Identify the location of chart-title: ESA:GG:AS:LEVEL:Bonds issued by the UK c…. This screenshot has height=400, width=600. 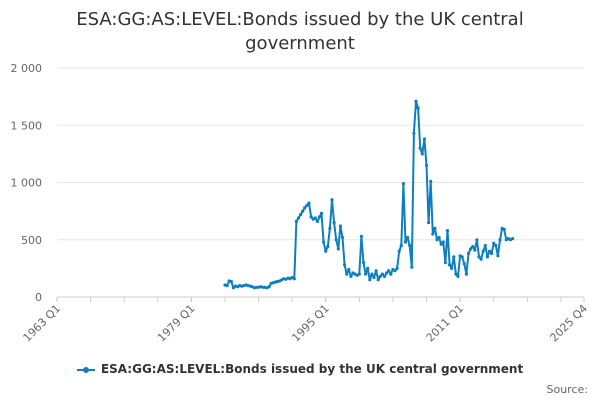
(300, 31).